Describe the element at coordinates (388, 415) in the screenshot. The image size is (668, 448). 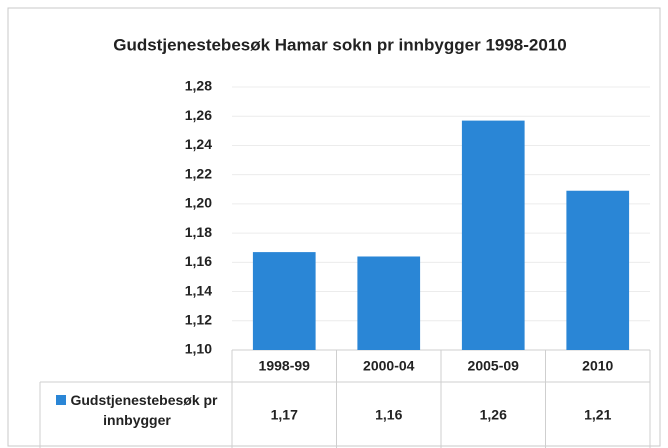
I see `table-value: 1,16` at that location.